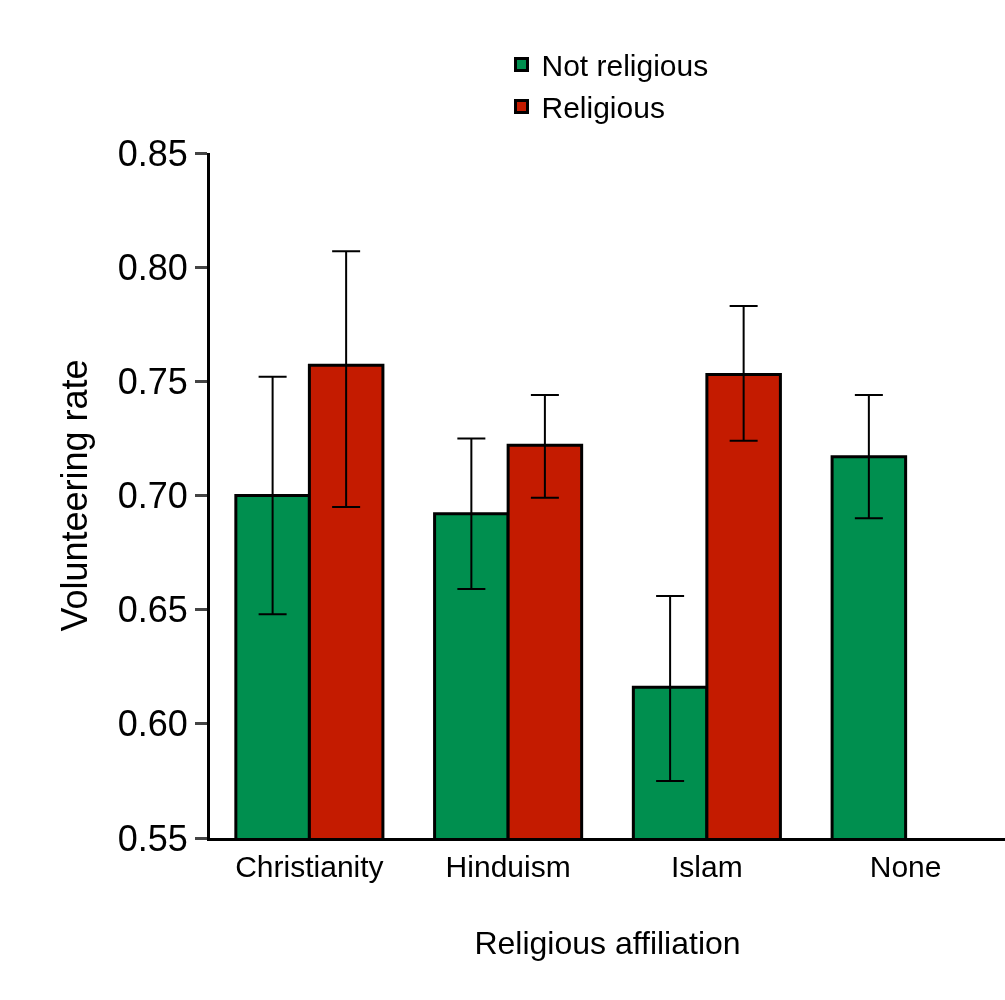 This screenshot has height=1000, width=1005. What do you see at coordinates (152, 724) in the screenshot?
I see `y-tick-label: 0.60` at bounding box center [152, 724].